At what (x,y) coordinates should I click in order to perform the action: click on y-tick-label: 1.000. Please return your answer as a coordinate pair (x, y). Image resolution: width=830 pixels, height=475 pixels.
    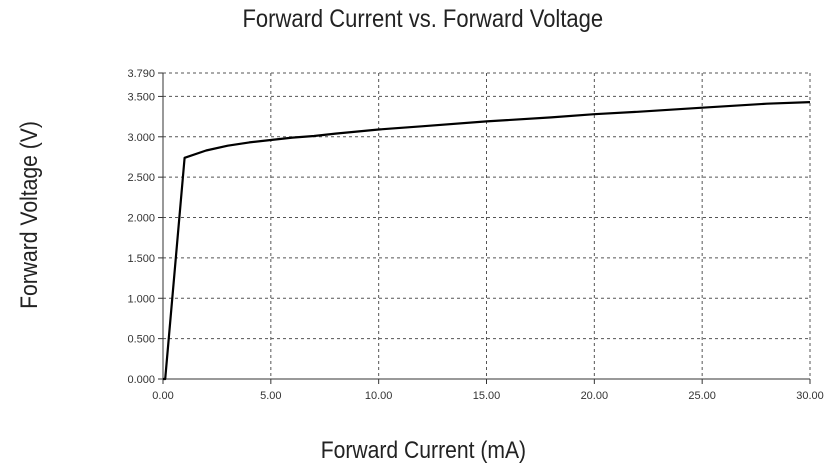
    Looking at the image, I should click on (141, 299).